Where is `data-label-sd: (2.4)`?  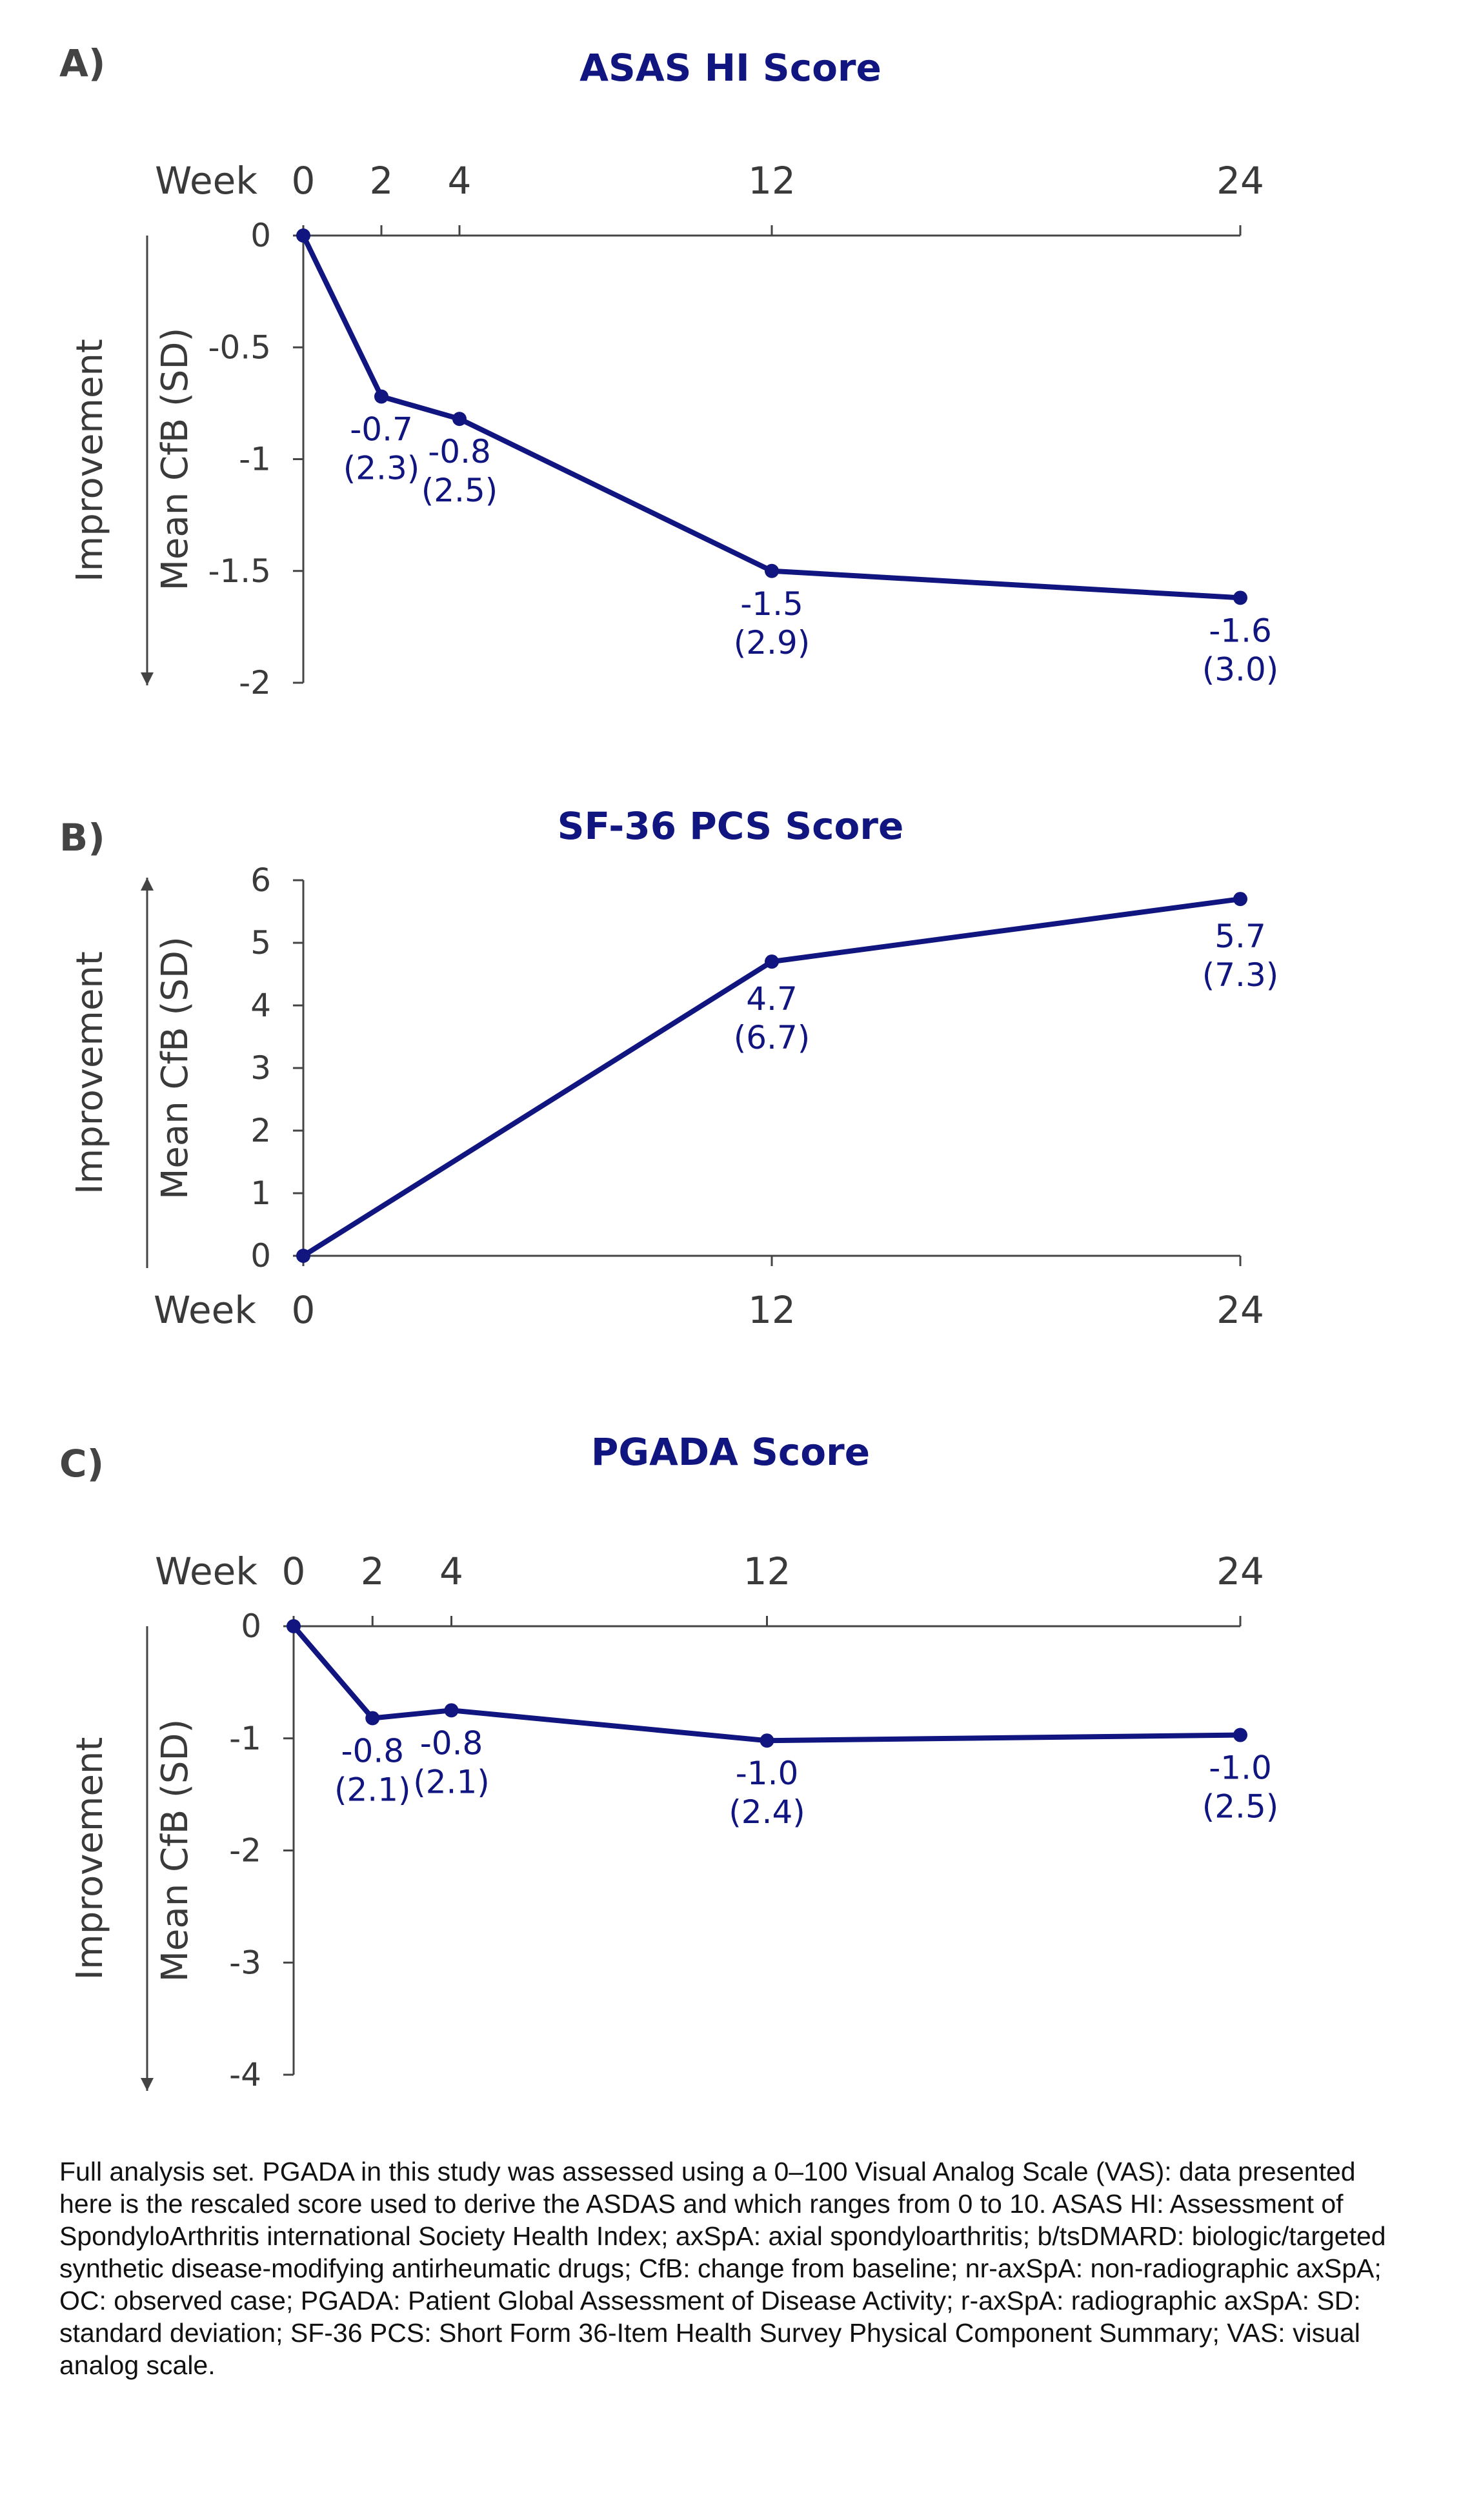
data-label-sd: (2.4) is located at coordinates (767, 1812).